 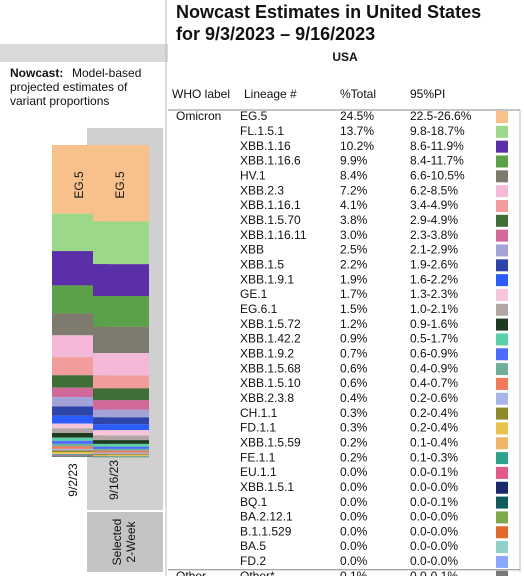 What do you see at coordinates (267, 353) in the screenshot?
I see `lineage: XBB.1.9.2` at bounding box center [267, 353].